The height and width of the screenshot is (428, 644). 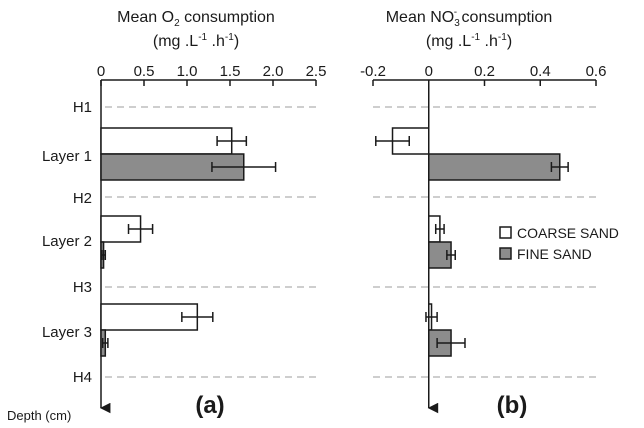 I want to click on y-axis-label: Depth (cm), so click(x=39, y=415).